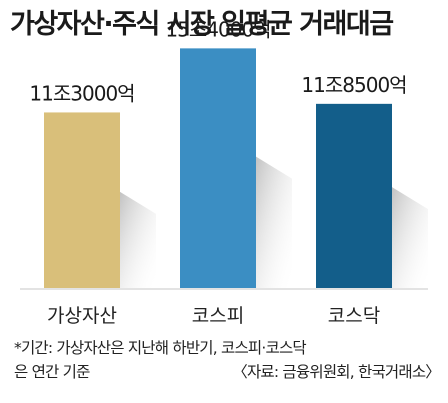  Describe the element at coordinates (218, 316) in the screenshot. I see `category-label-2: 코스피` at that location.